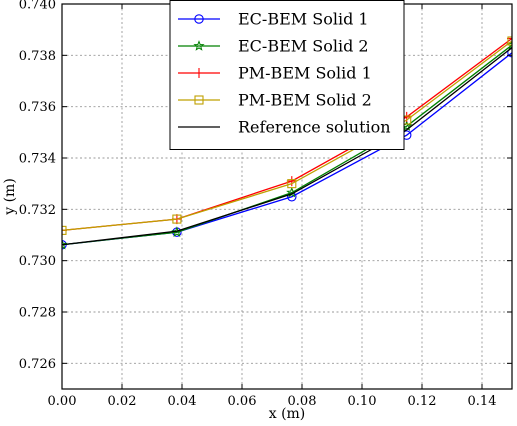 The image size is (517, 426). Describe the element at coordinates (242, 401) in the screenshot. I see `x-tick-label: 0.06` at that location.